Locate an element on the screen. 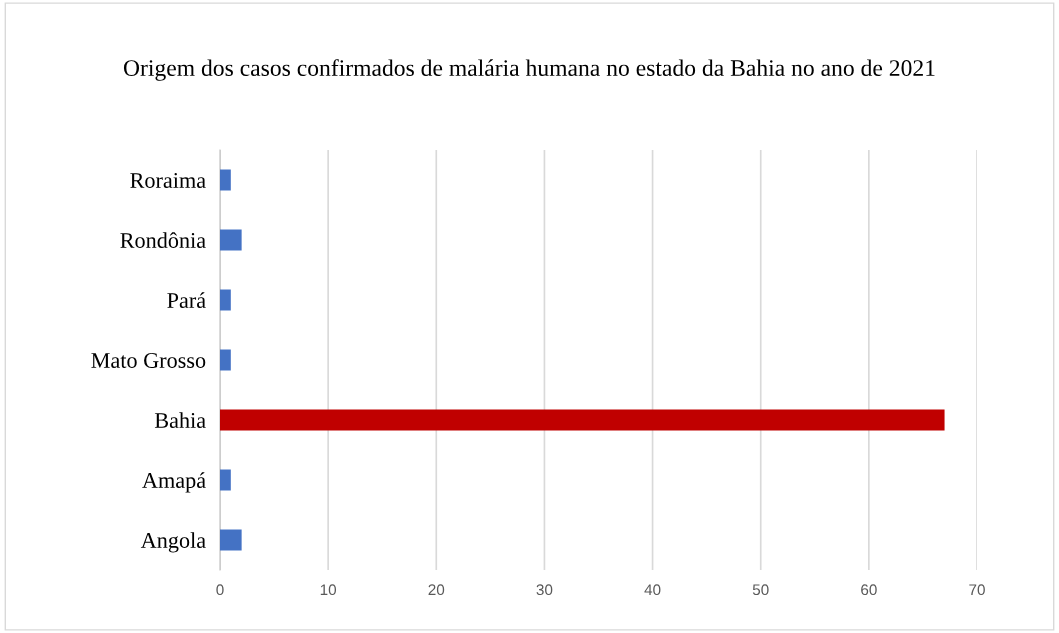 This screenshot has height=633, width=1059. y-tick-label: Amapá is located at coordinates (174, 482).